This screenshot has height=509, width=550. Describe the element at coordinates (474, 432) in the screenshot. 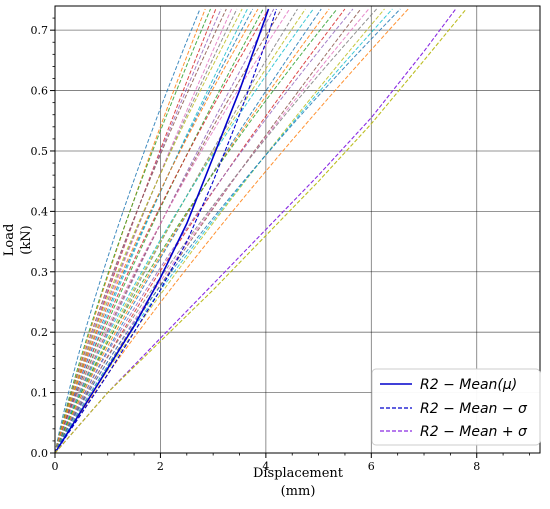

I see `legend-label-mean-plus-sigma: R2 − Mean + σ` at that location.